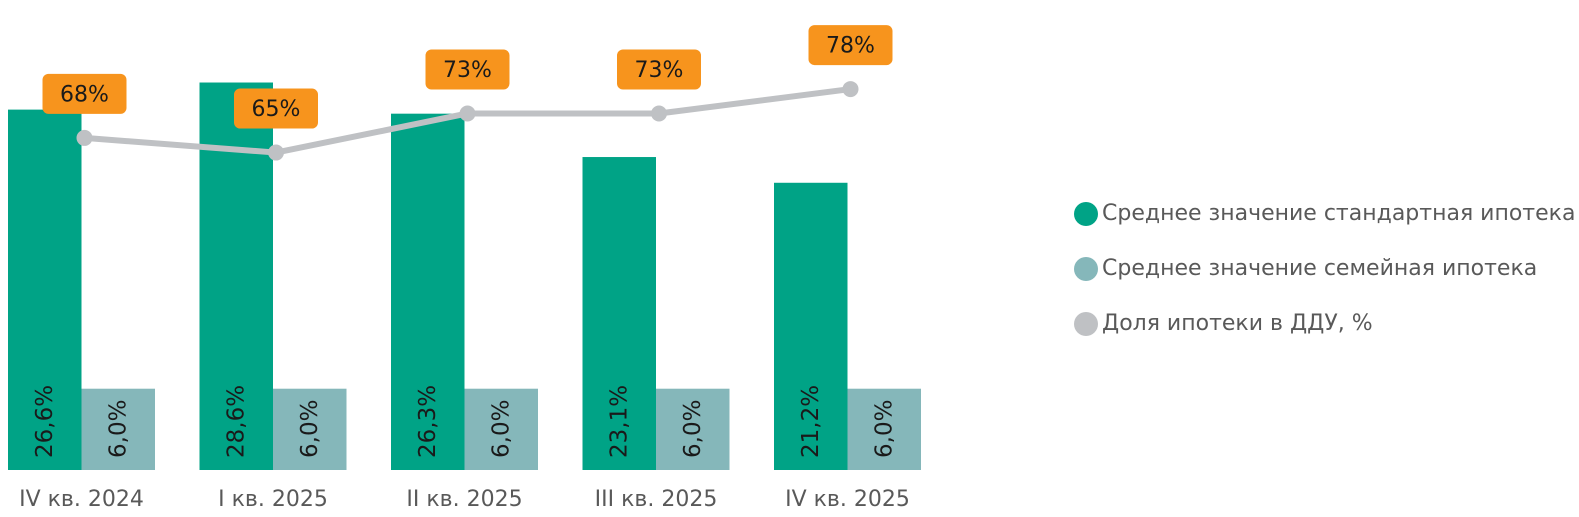 The image size is (1579, 517). Describe the element at coordinates (1339, 213) in the screenshot. I see `legend-label-standard: Среднее значение стандартная ипотека` at that location.